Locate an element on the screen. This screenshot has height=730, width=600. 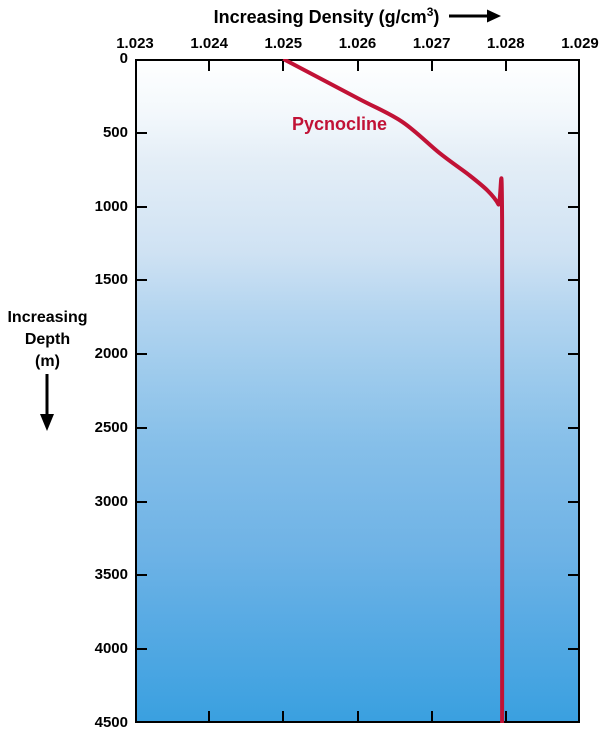
y-tick-label: 4500 is located at coordinates (111, 722).